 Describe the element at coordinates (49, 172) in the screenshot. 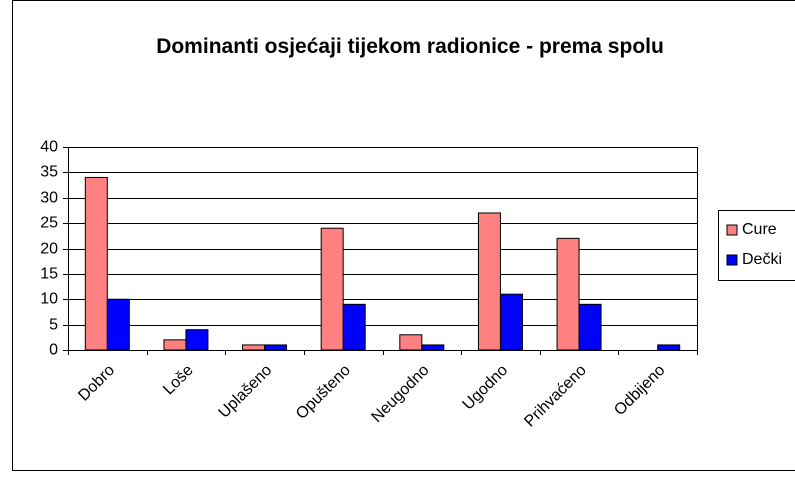

I see `y-tick-label: 35` at that location.